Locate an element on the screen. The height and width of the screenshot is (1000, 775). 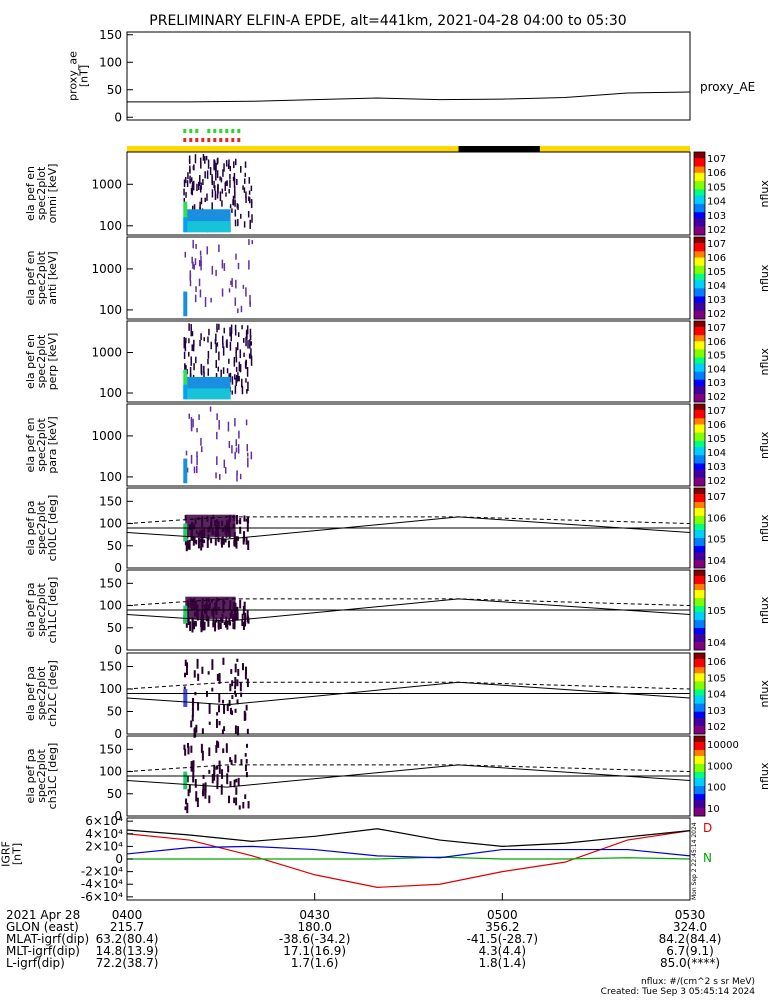
pa-ch0-flux-edge is located at coordinates (185, 532).